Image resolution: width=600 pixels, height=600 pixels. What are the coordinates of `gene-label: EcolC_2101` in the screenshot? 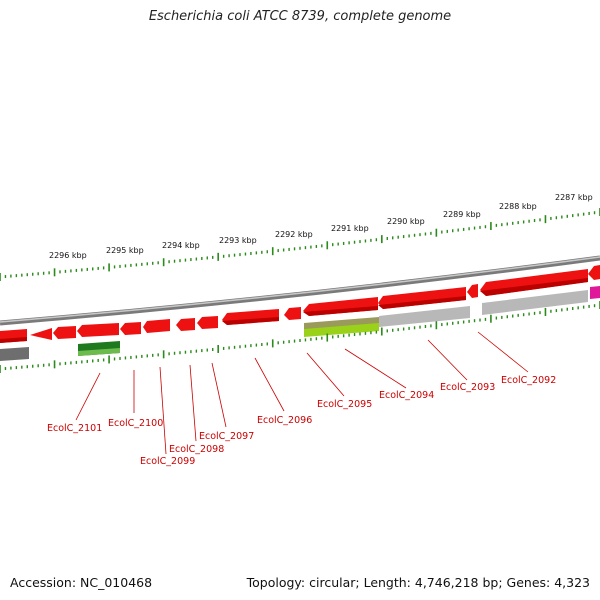 It's located at (74, 428).